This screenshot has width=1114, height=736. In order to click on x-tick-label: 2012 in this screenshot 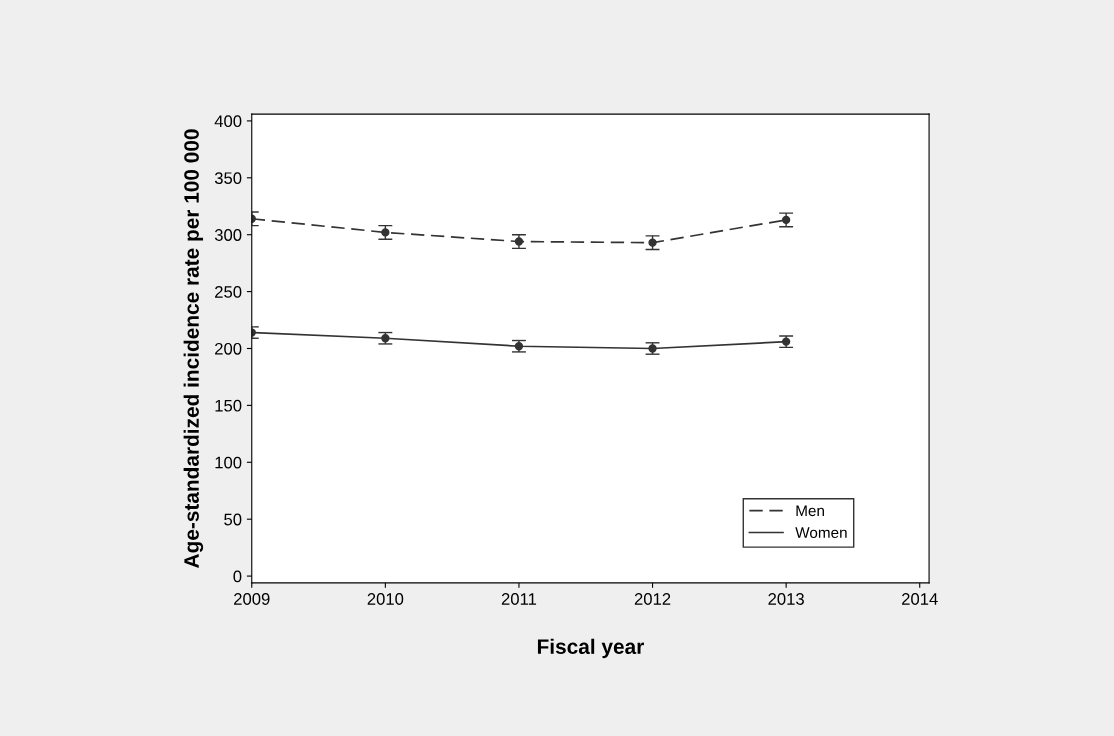, I will do `click(652, 599)`.